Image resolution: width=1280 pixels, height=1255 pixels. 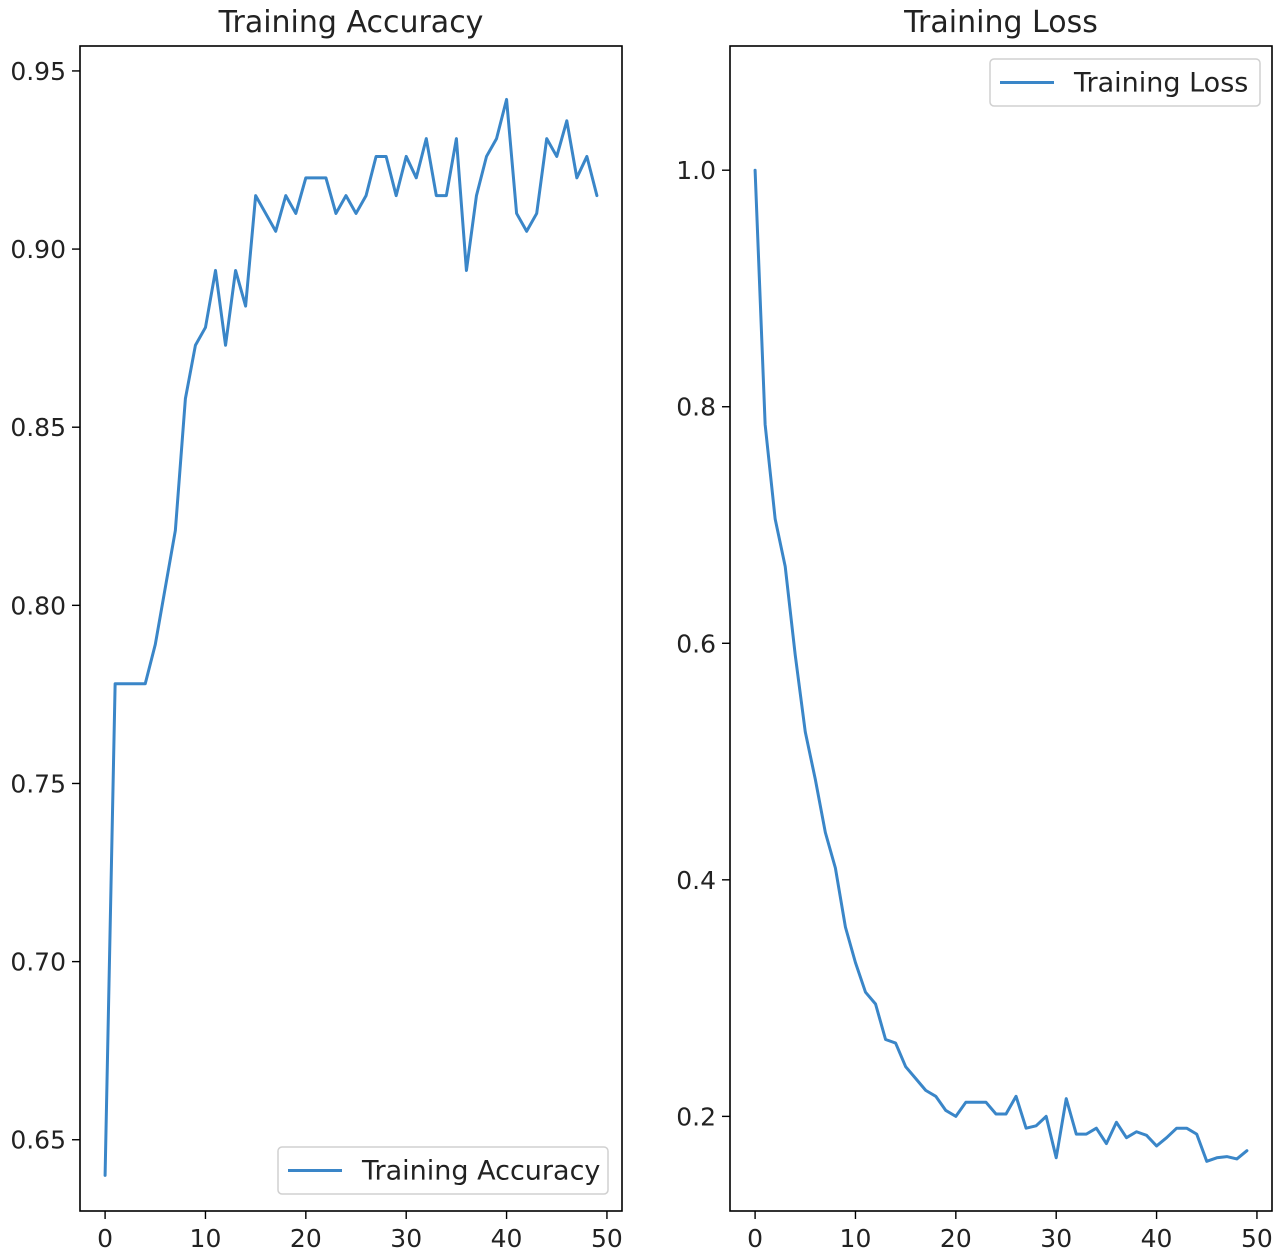 I want to click on chart-title: Training Loss, so click(x=1000, y=22).